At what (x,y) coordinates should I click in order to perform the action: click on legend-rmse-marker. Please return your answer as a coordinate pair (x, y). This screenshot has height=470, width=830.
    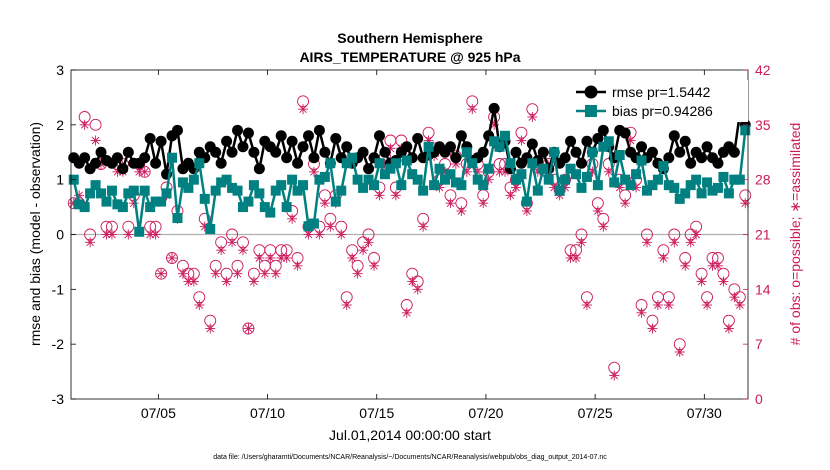
    Looking at the image, I should click on (591, 92).